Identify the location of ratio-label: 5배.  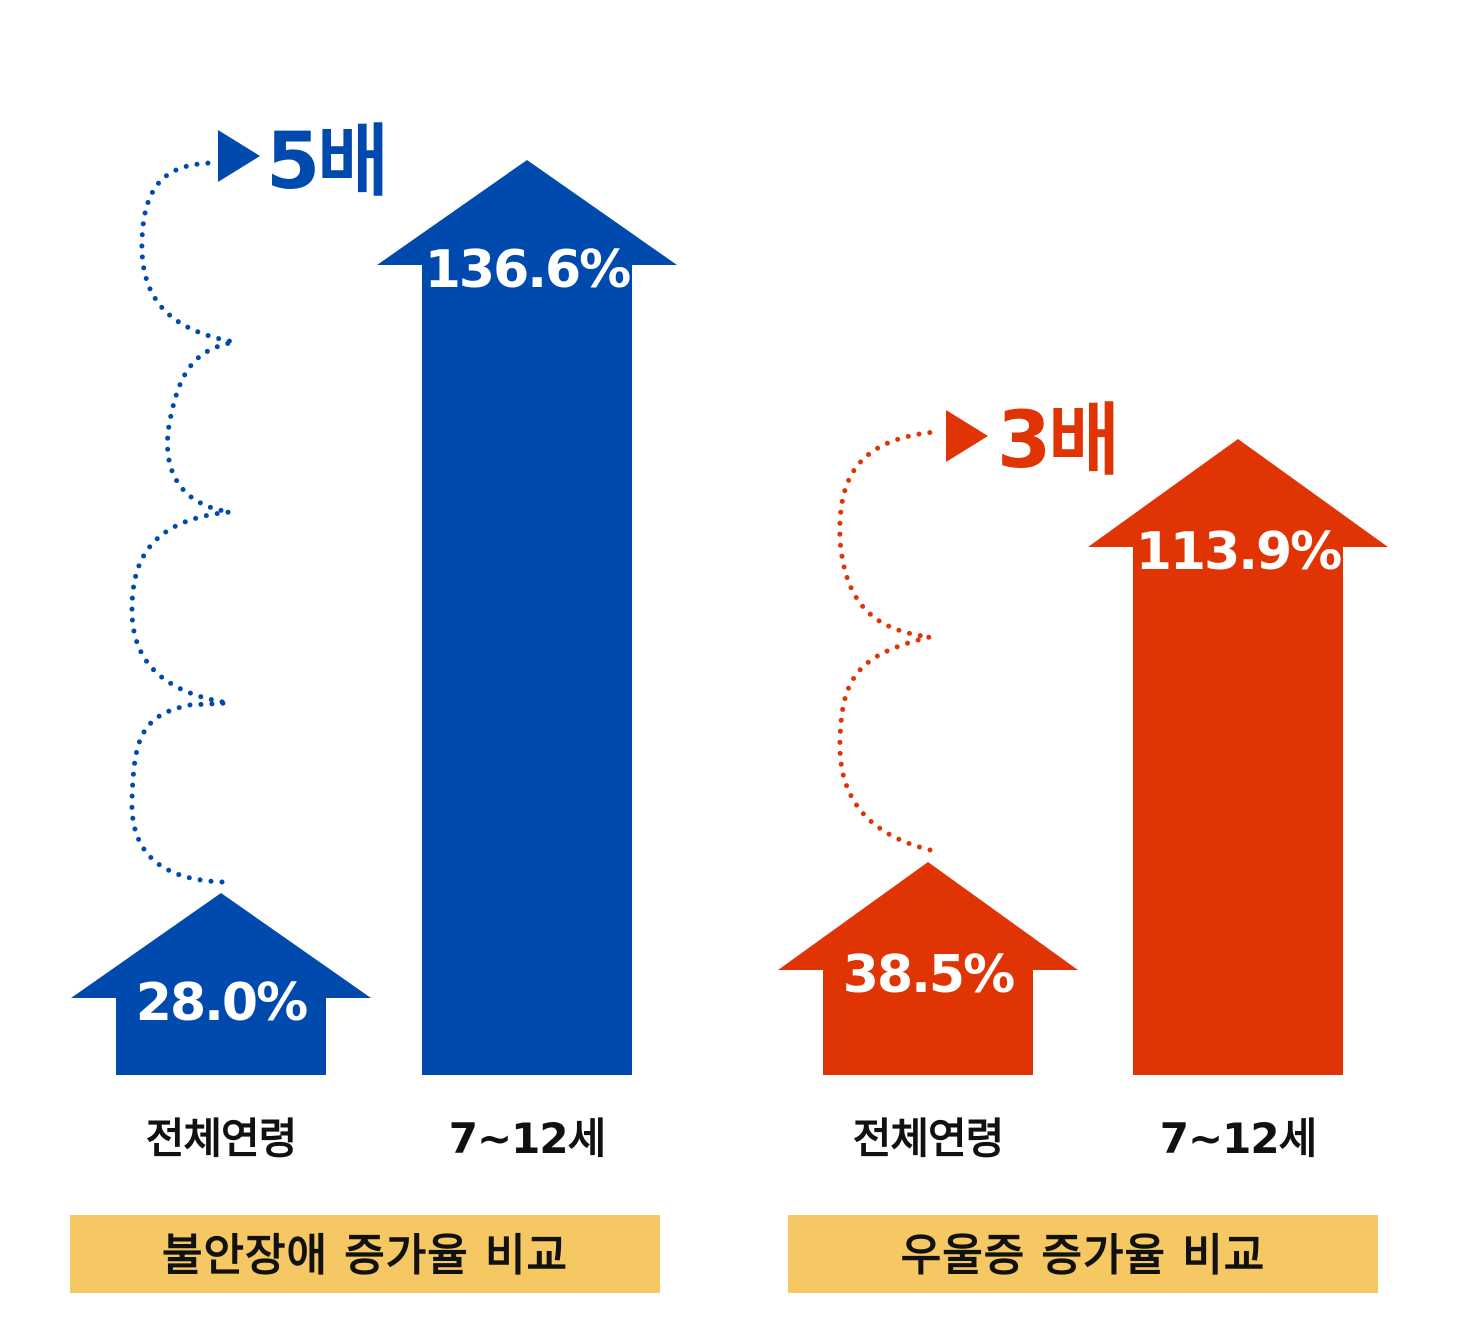
(326, 162).